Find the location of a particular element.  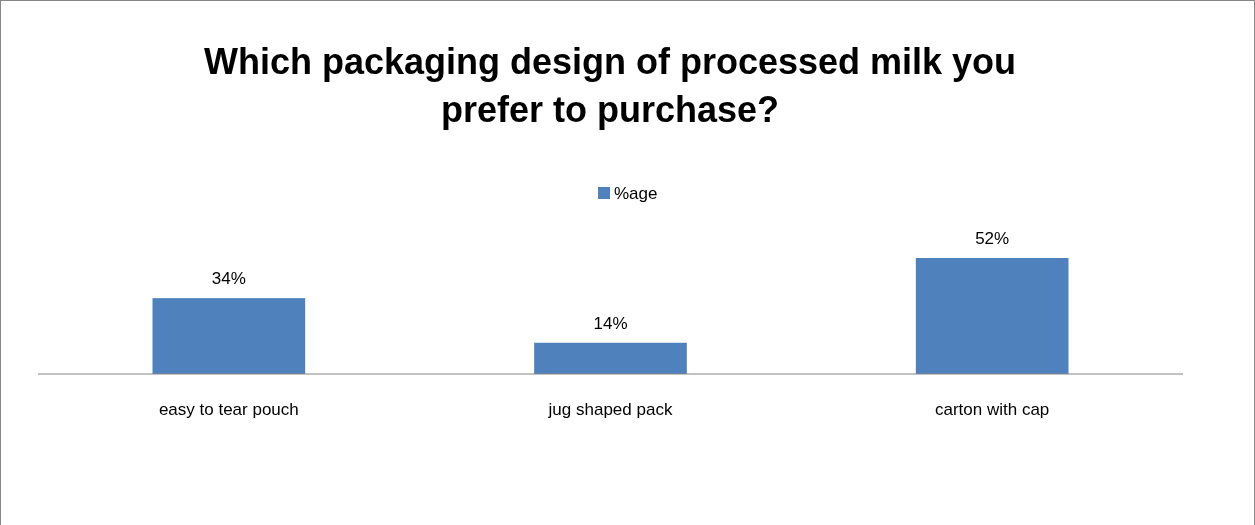

chart-title: Which packaging design of processed milk you prefer to purchase? is located at coordinates (610, 85).